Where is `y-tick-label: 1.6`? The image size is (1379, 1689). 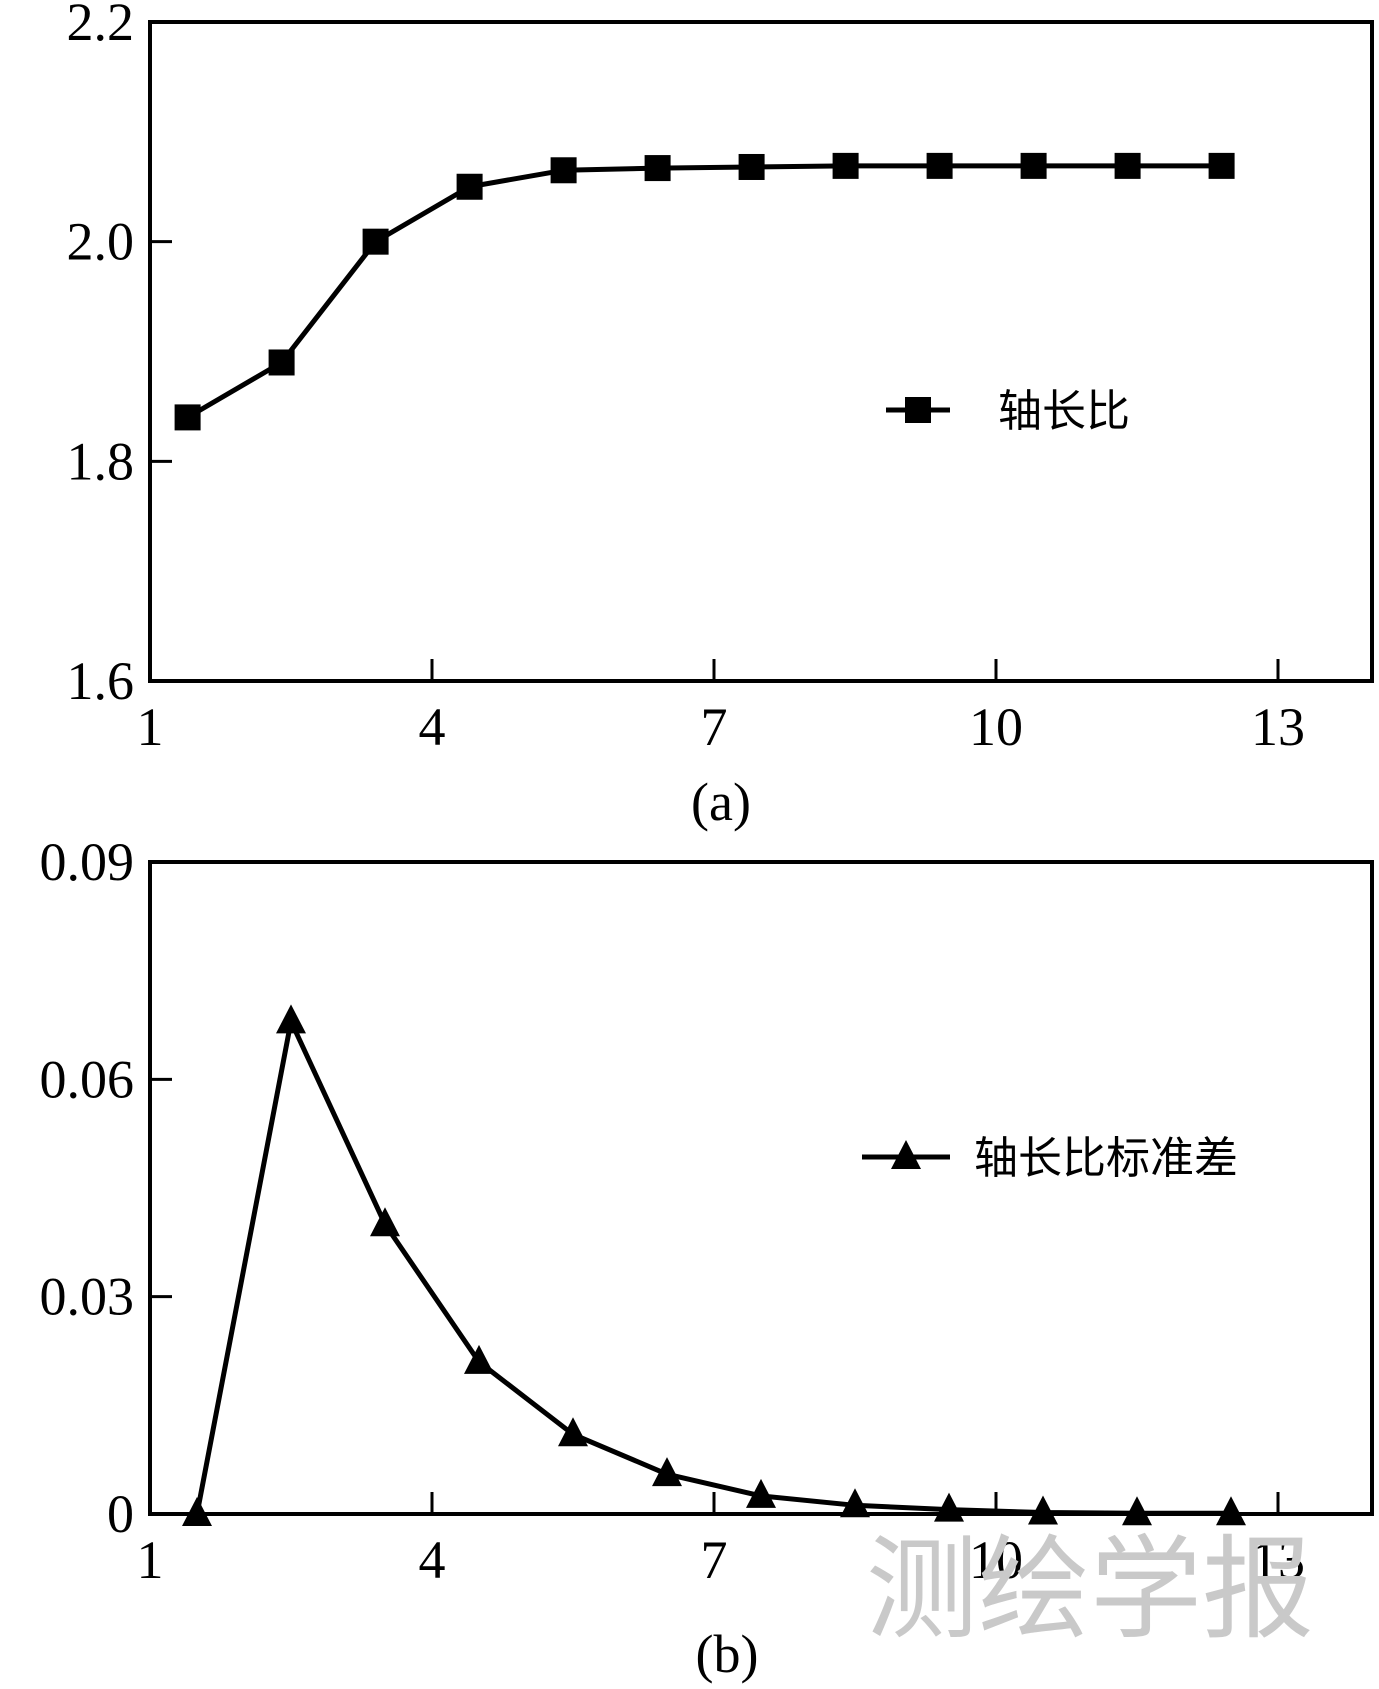
y-tick-label: 1.6 is located at coordinates (101, 681).